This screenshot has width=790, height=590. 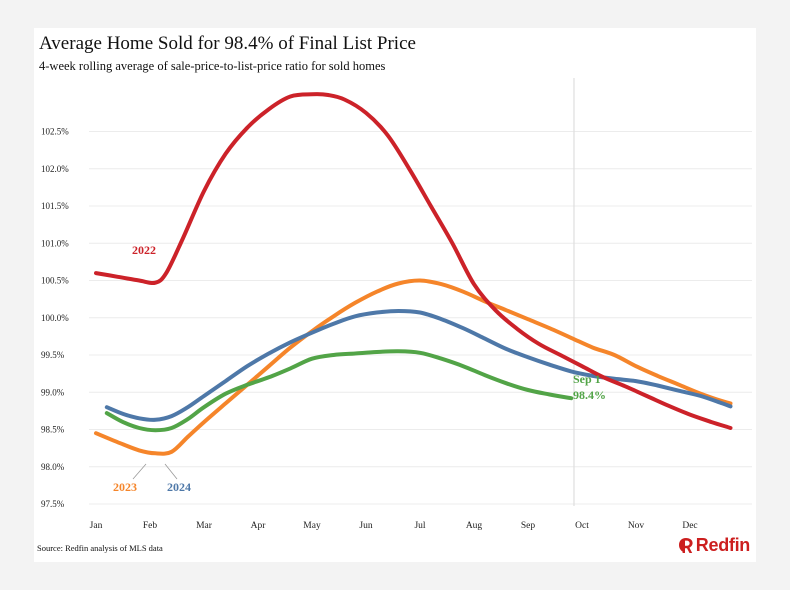 What do you see at coordinates (685, 545) in the screenshot?
I see `redfin-logo-icon` at bounding box center [685, 545].